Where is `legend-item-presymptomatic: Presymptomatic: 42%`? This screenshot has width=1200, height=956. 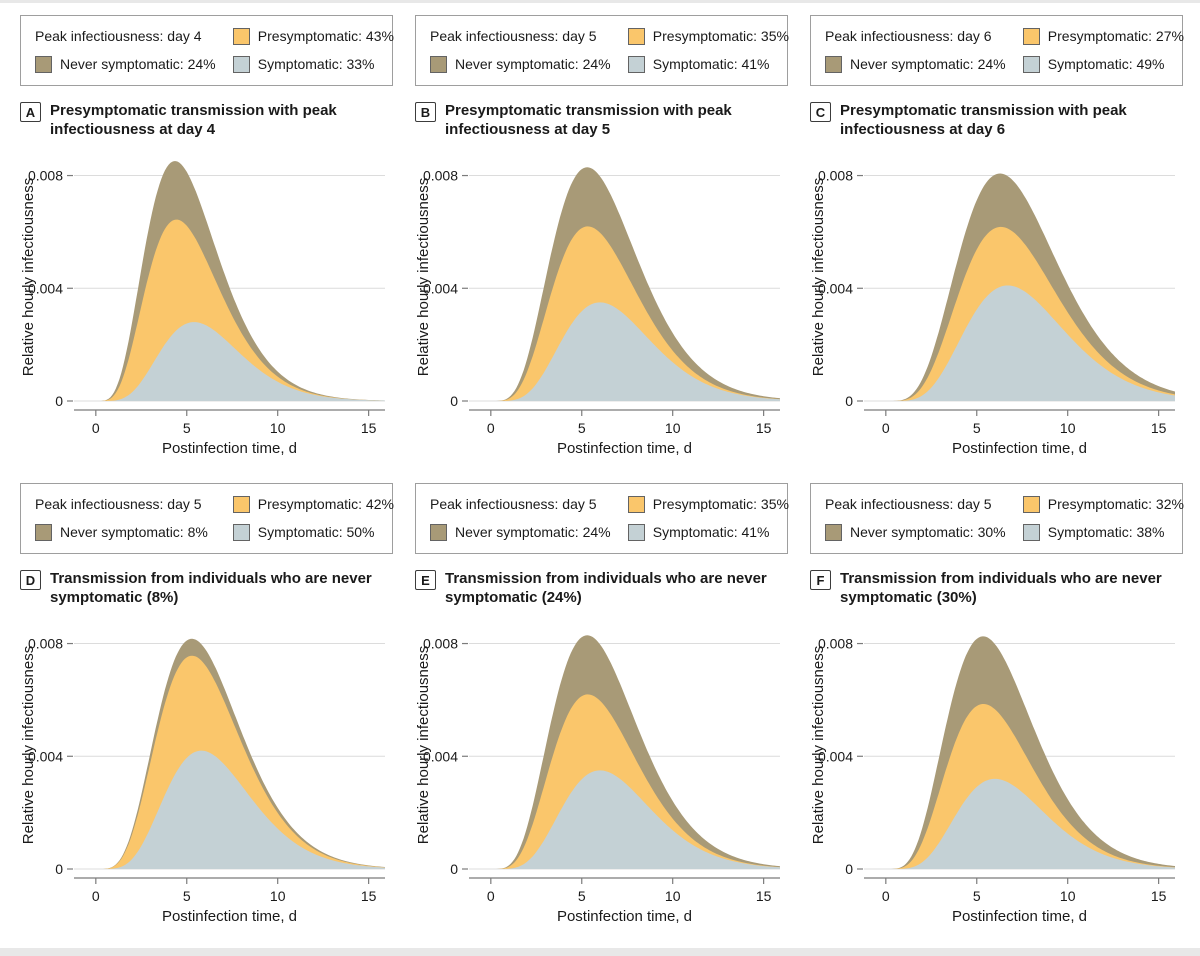 legend-item-presymptomatic: Presymptomatic: 42% is located at coordinates (313, 504).